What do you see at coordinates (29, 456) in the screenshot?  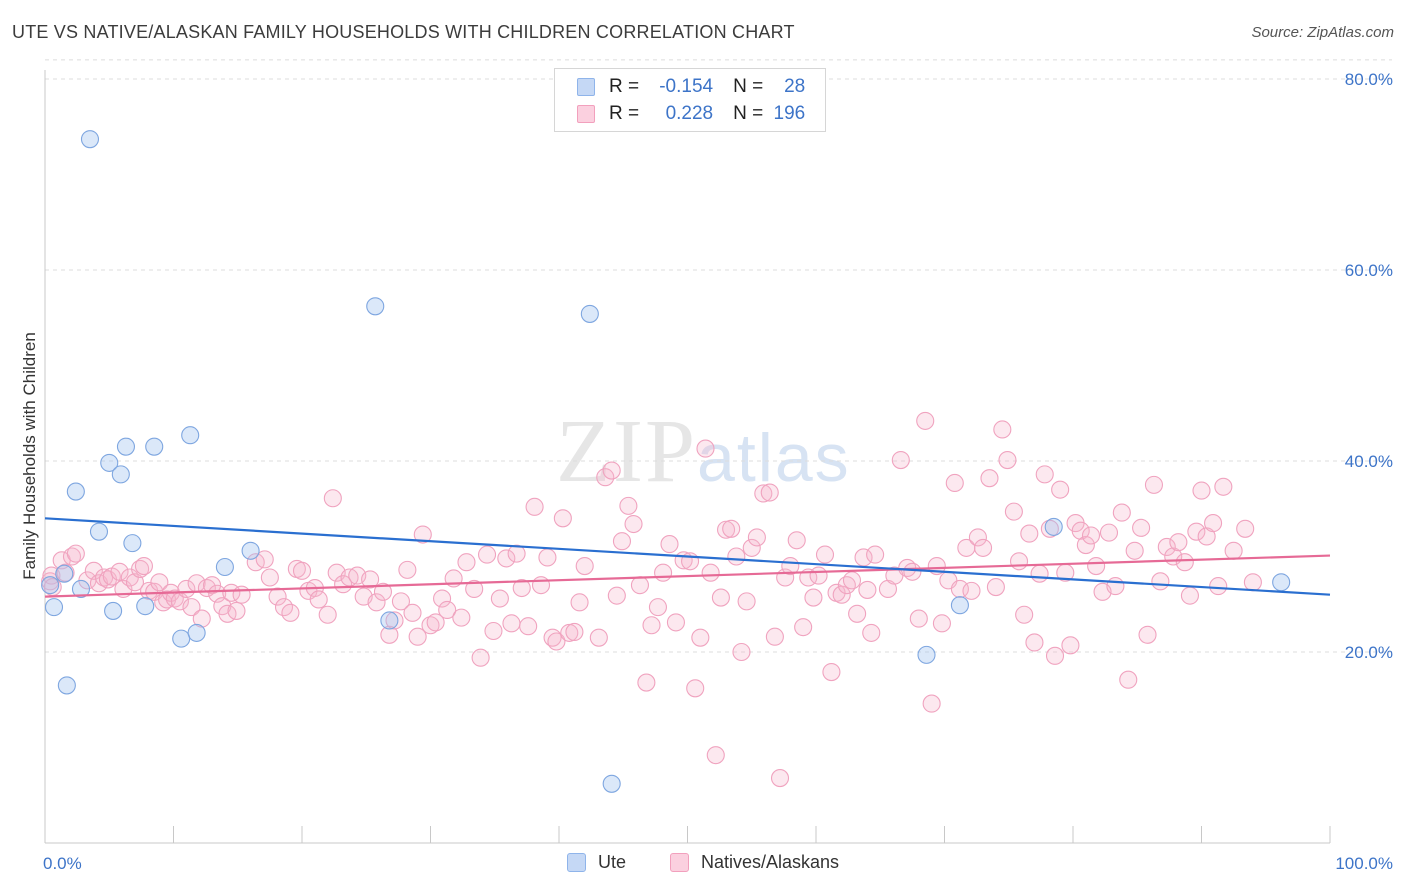 I see `y-axis-title: Family Households with Children` at bounding box center [29, 456].